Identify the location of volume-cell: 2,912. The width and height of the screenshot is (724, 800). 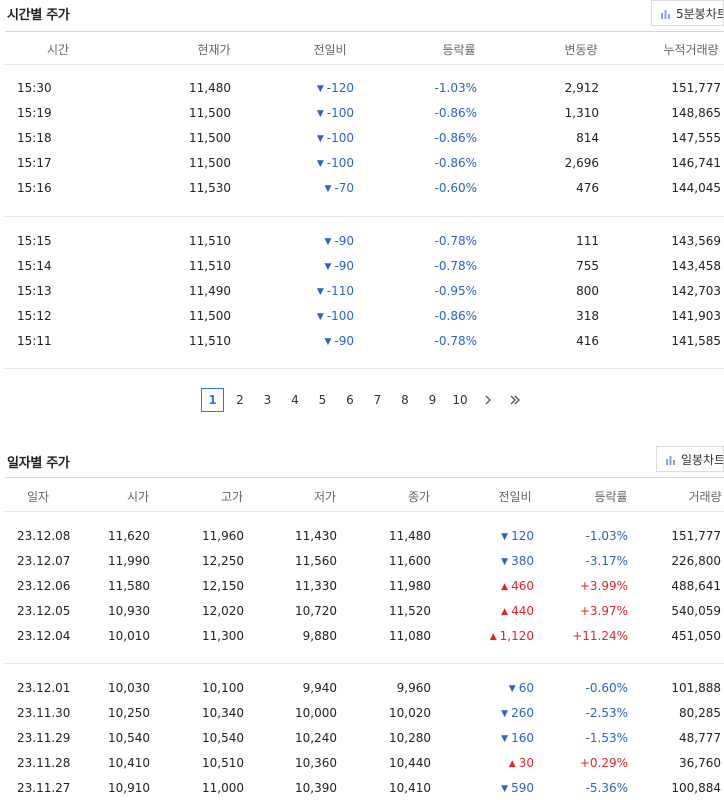
(581, 88).